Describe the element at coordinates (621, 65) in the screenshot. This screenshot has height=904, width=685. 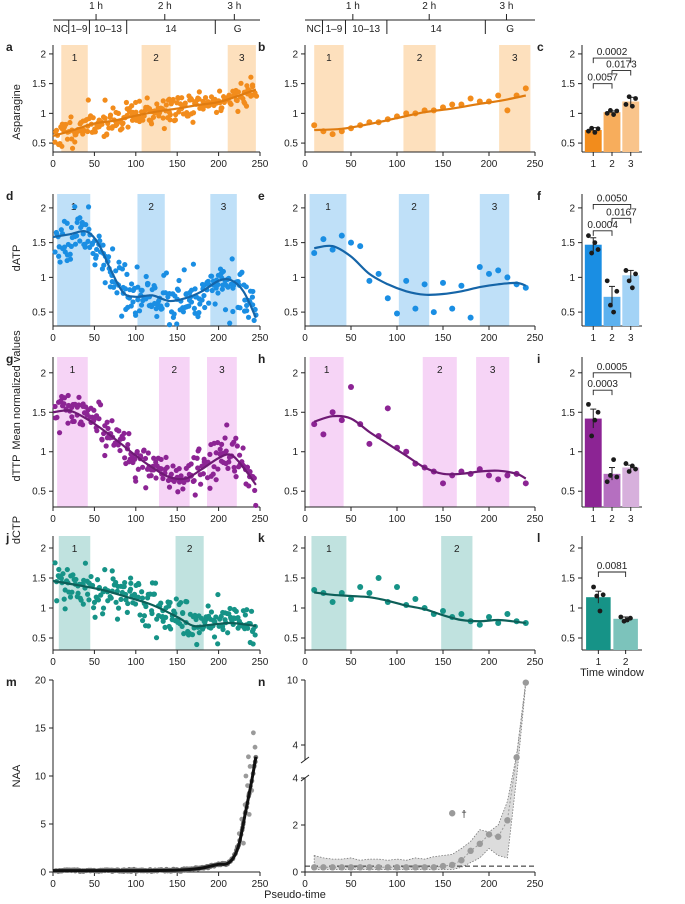
I see `p-value-2: 0.0173` at that location.